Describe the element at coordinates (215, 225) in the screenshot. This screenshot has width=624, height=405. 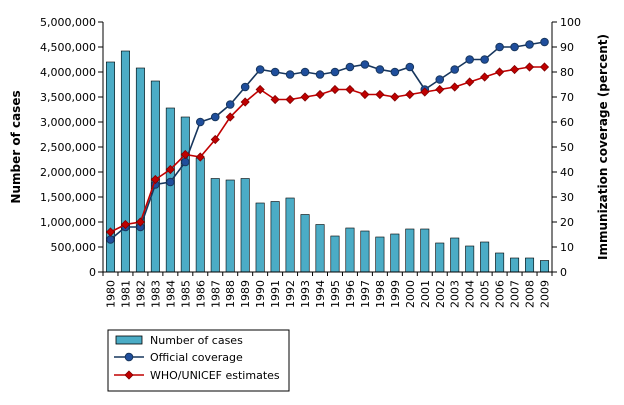
I see `bar-cases-1987` at that location.